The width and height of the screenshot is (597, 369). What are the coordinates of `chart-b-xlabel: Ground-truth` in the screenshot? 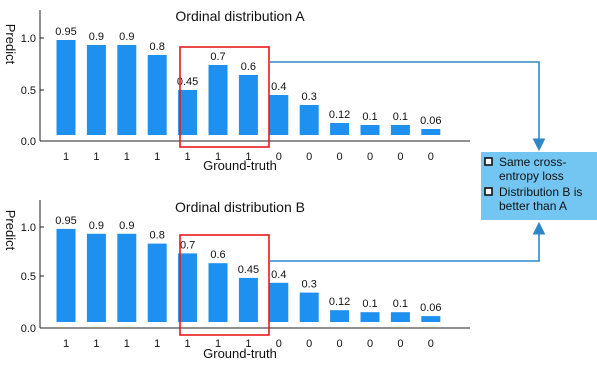 It's located at (240, 353).